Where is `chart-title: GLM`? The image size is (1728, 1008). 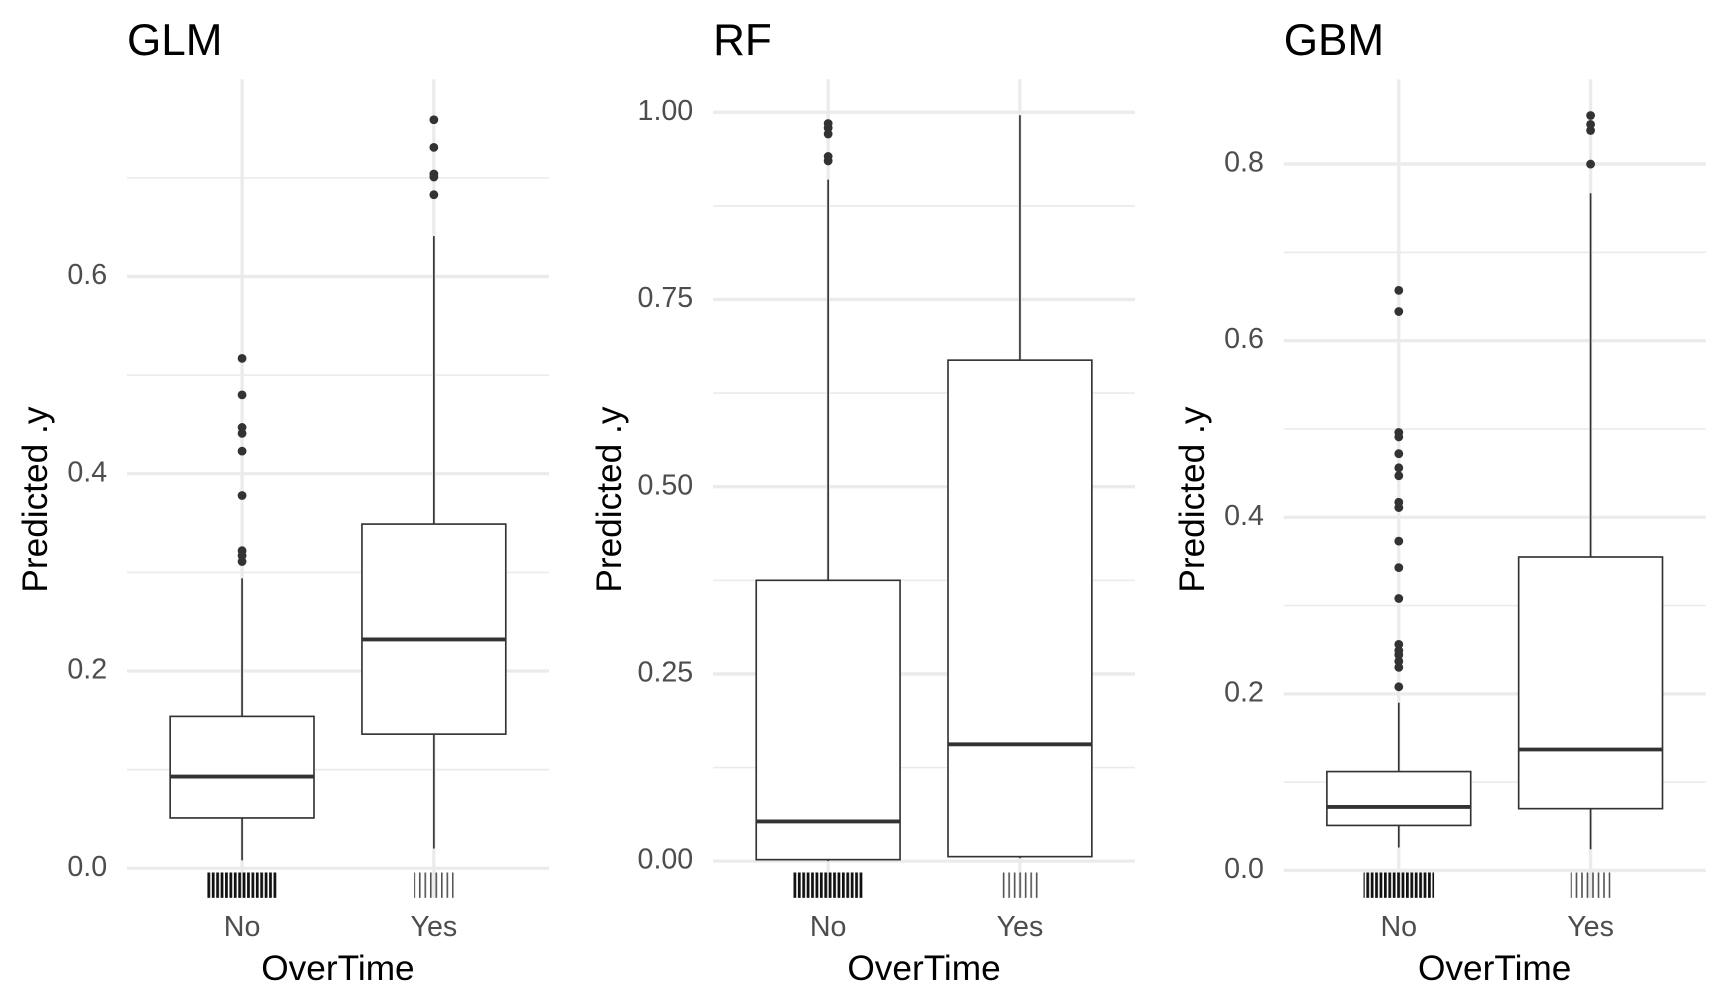 chart-title: GLM is located at coordinates (174, 40).